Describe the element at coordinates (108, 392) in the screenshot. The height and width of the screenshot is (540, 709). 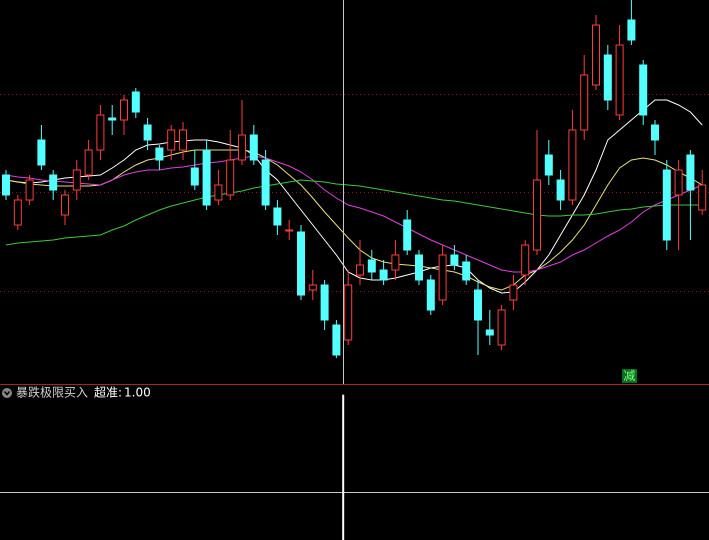
I see `readout-name: 超准:` at that location.